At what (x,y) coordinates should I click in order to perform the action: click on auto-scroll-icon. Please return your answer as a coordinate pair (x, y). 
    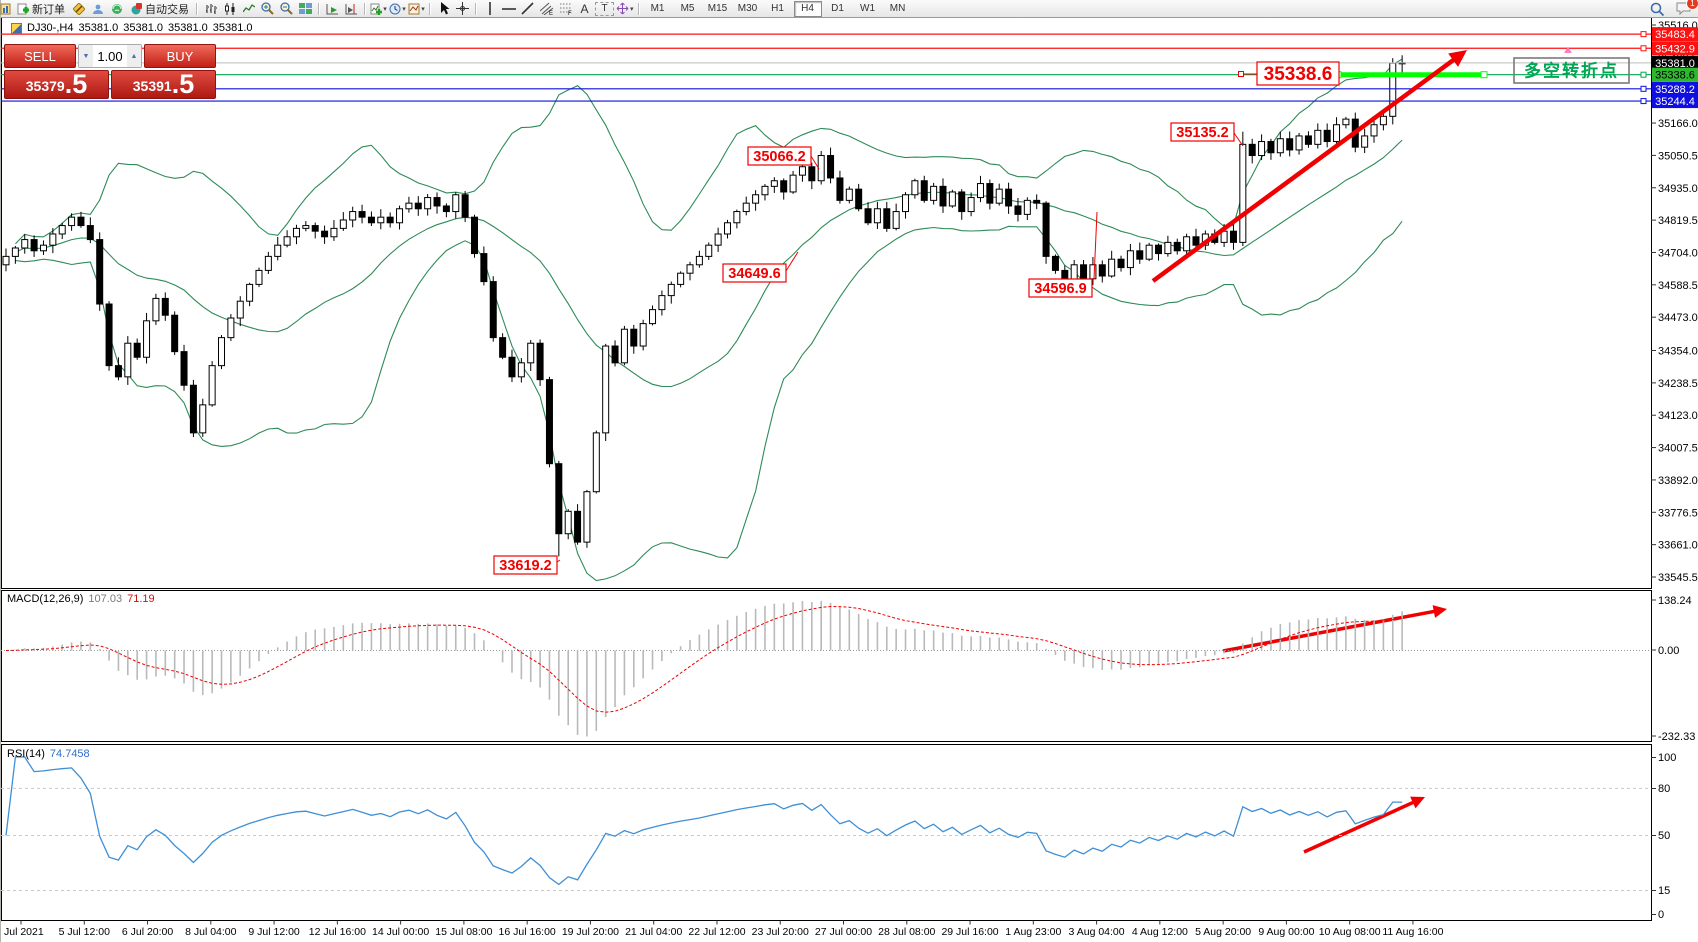
    Looking at the image, I should click on (332, 8).